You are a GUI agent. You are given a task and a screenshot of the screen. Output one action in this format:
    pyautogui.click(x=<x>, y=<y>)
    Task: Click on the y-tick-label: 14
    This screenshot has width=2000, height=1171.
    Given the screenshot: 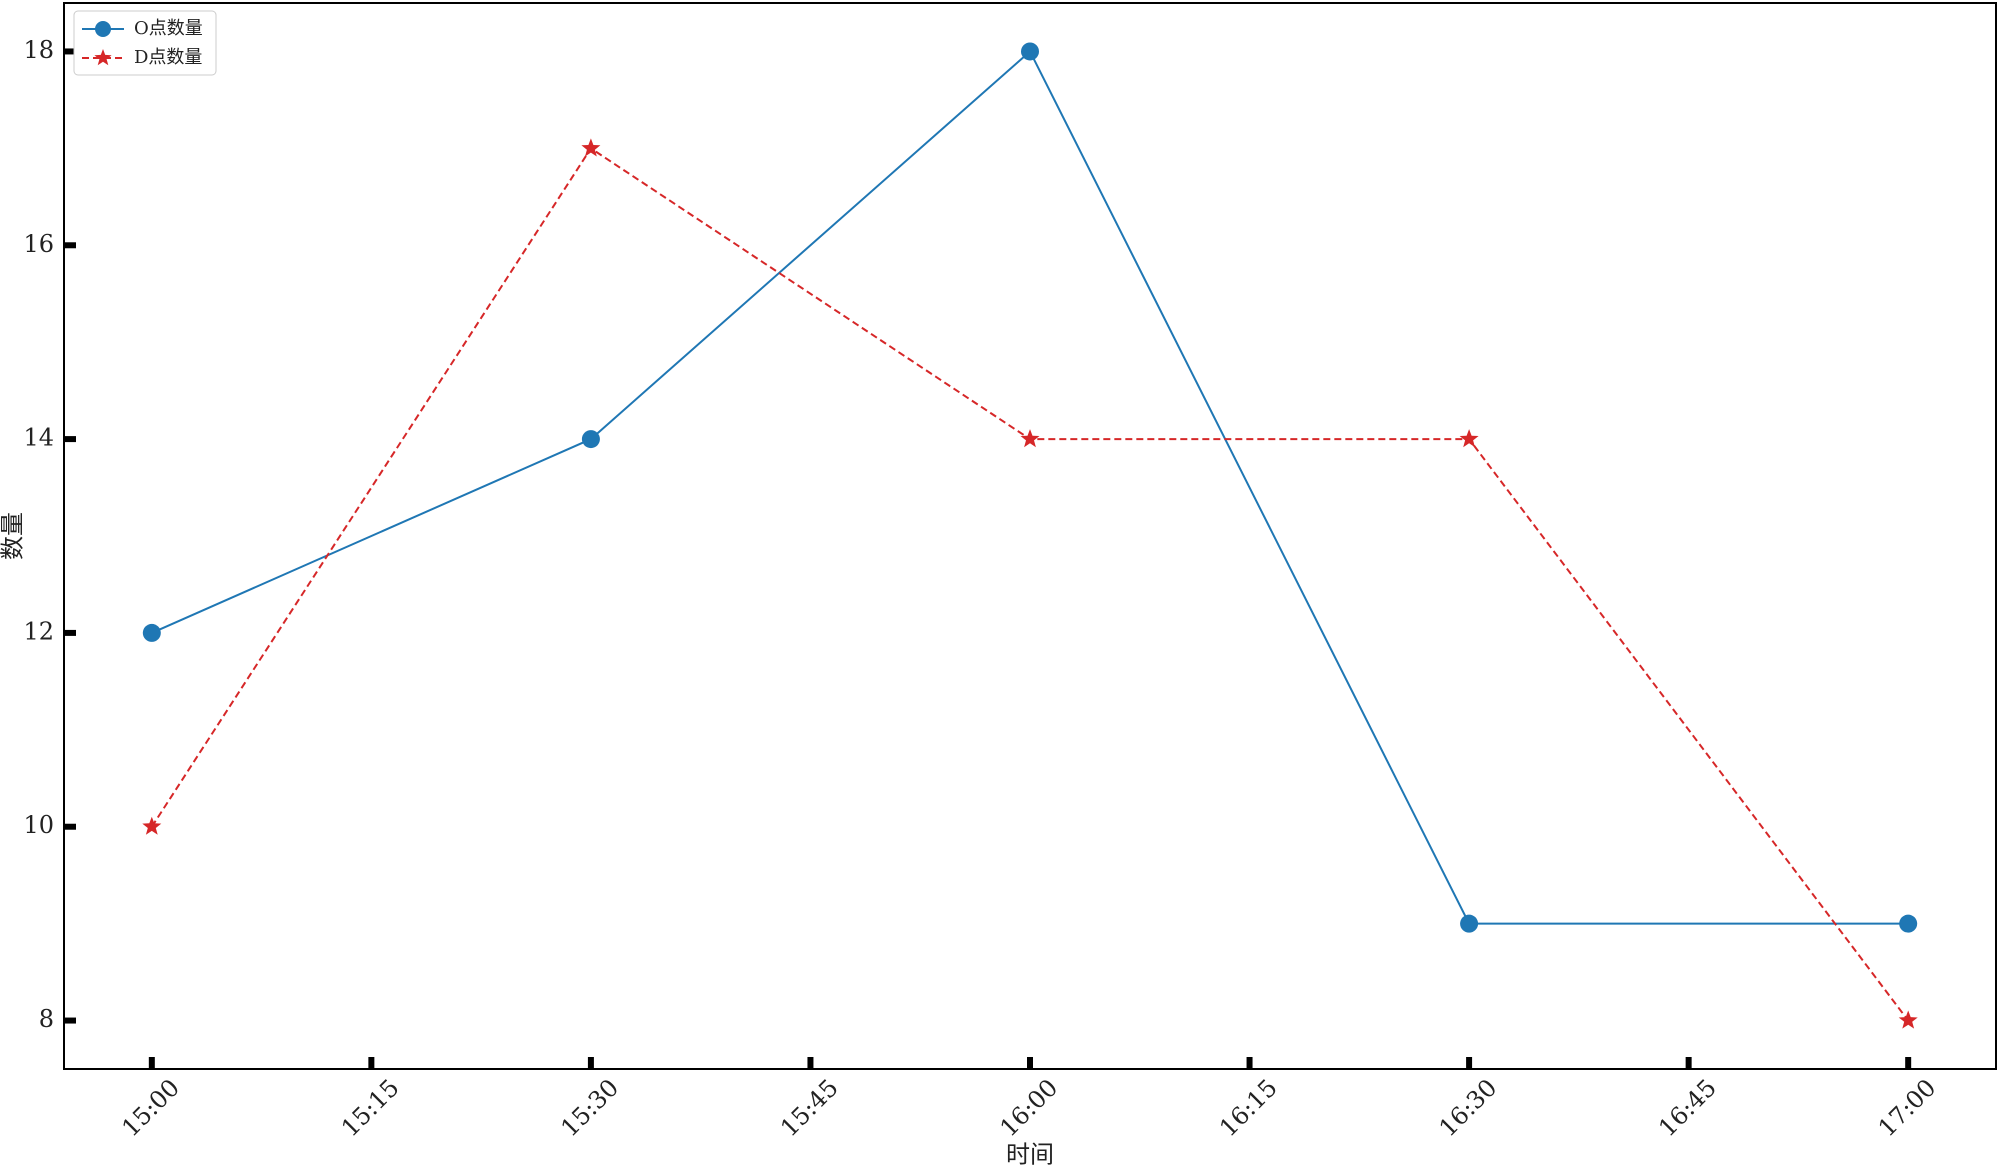 What is the action you would take?
    pyautogui.click(x=38, y=438)
    